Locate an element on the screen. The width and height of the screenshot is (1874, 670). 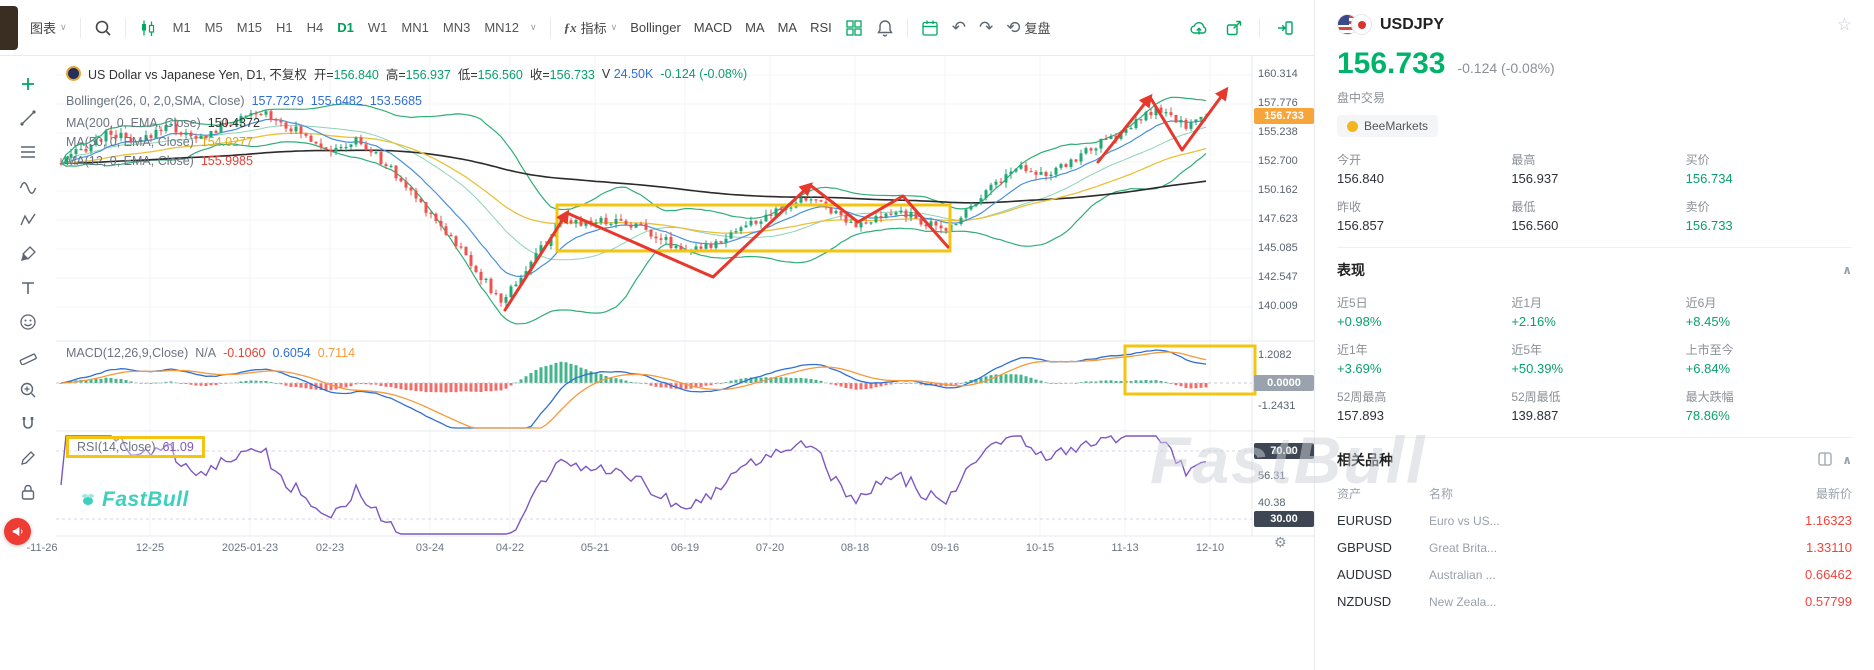
timeframe-mn12: MN12 is located at coordinates (501, 27).